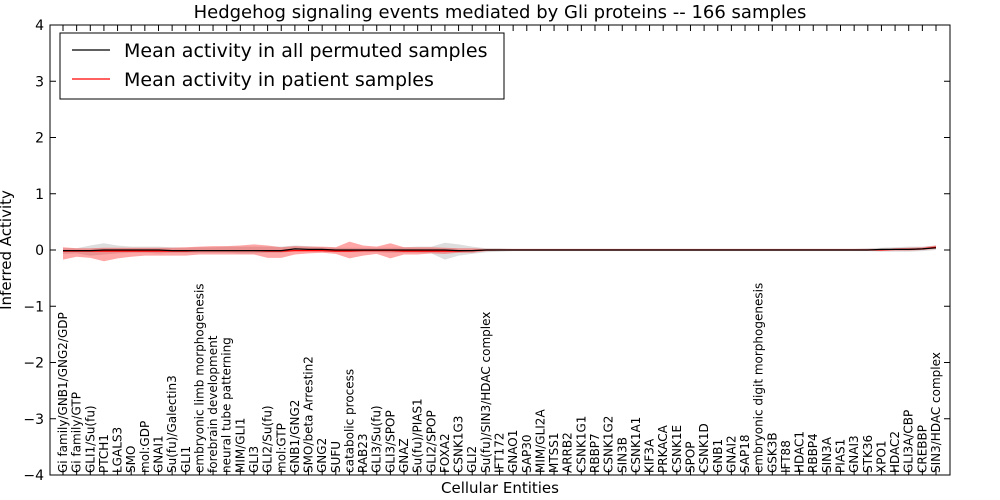 The width and height of the screenshot is (1000, 500). Describe the element at coordinates (39, 139) in the screenshot. I see `y-tick-label: 2` at that location.